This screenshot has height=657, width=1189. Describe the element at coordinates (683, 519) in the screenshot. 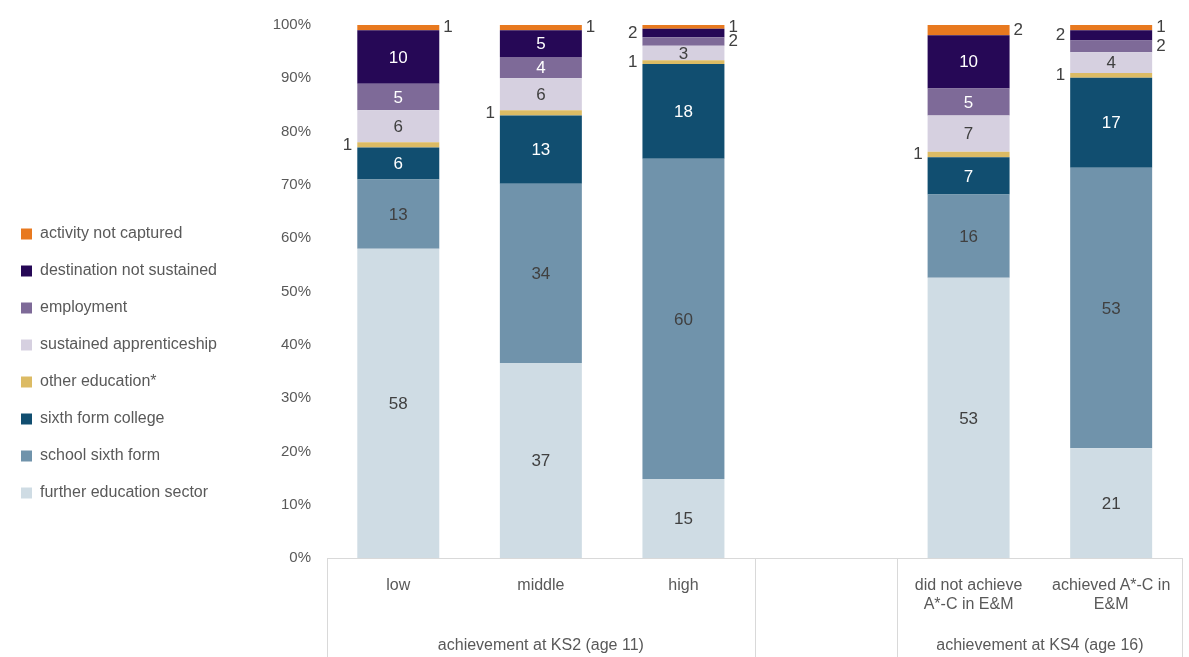

I see `data-label: 15` at that location.